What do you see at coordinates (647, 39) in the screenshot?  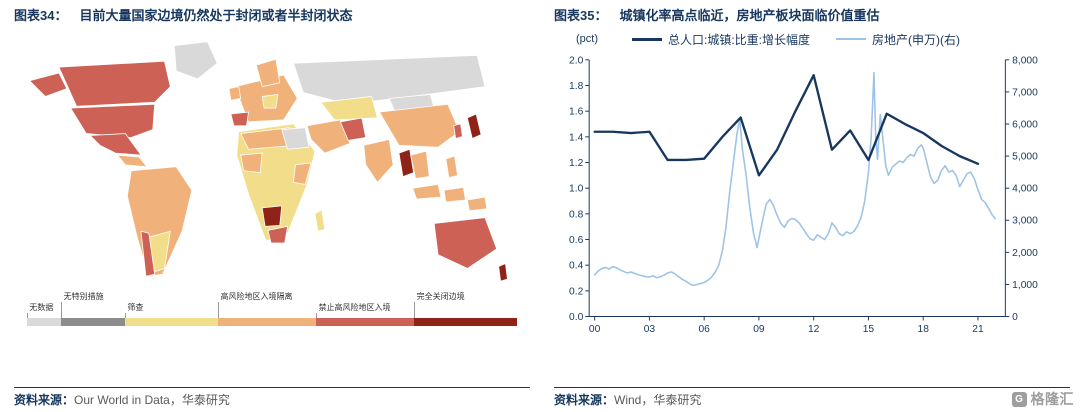 I see `legend-swatch-urbanization` at bounding box center [647, 39].